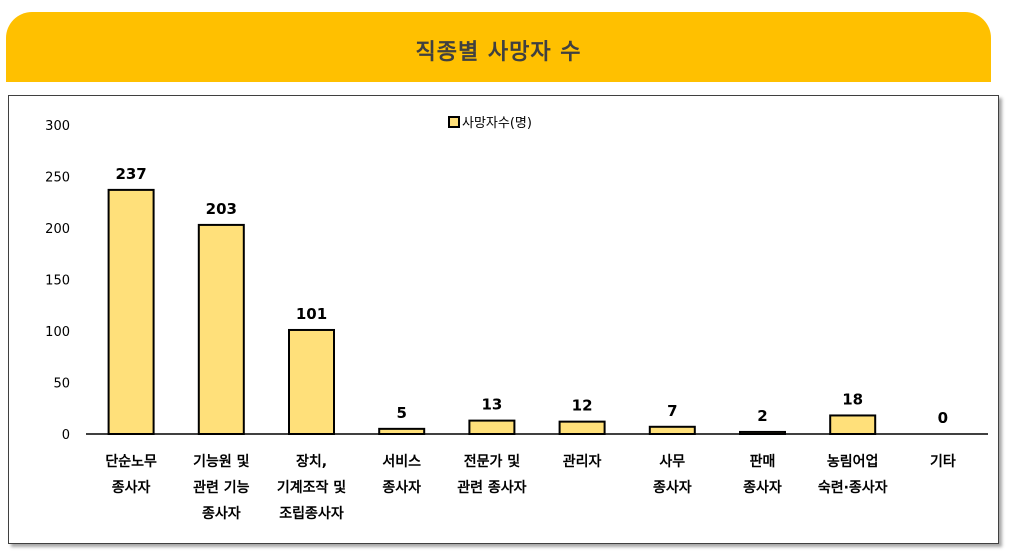  I want to click on y-tick-label: 150, so click(57, 281).